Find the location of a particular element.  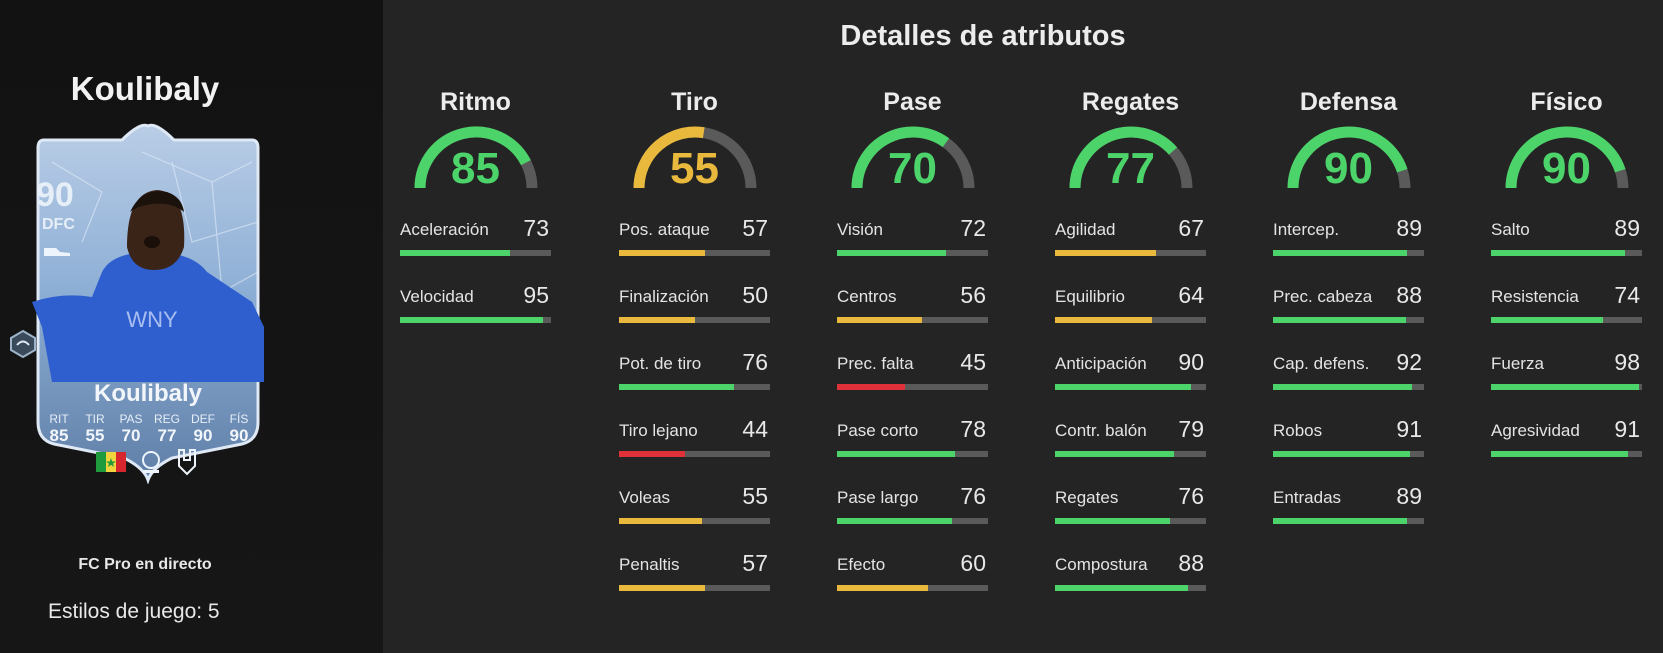

attribute-row: Pos. ataque 57 is located at coordinates (694, 237).